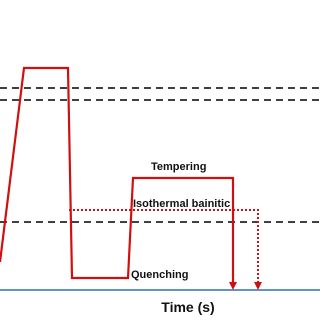  Describe the element at coordinates (164, 247) in the screenshot. I see `isothermal-path` at that location.